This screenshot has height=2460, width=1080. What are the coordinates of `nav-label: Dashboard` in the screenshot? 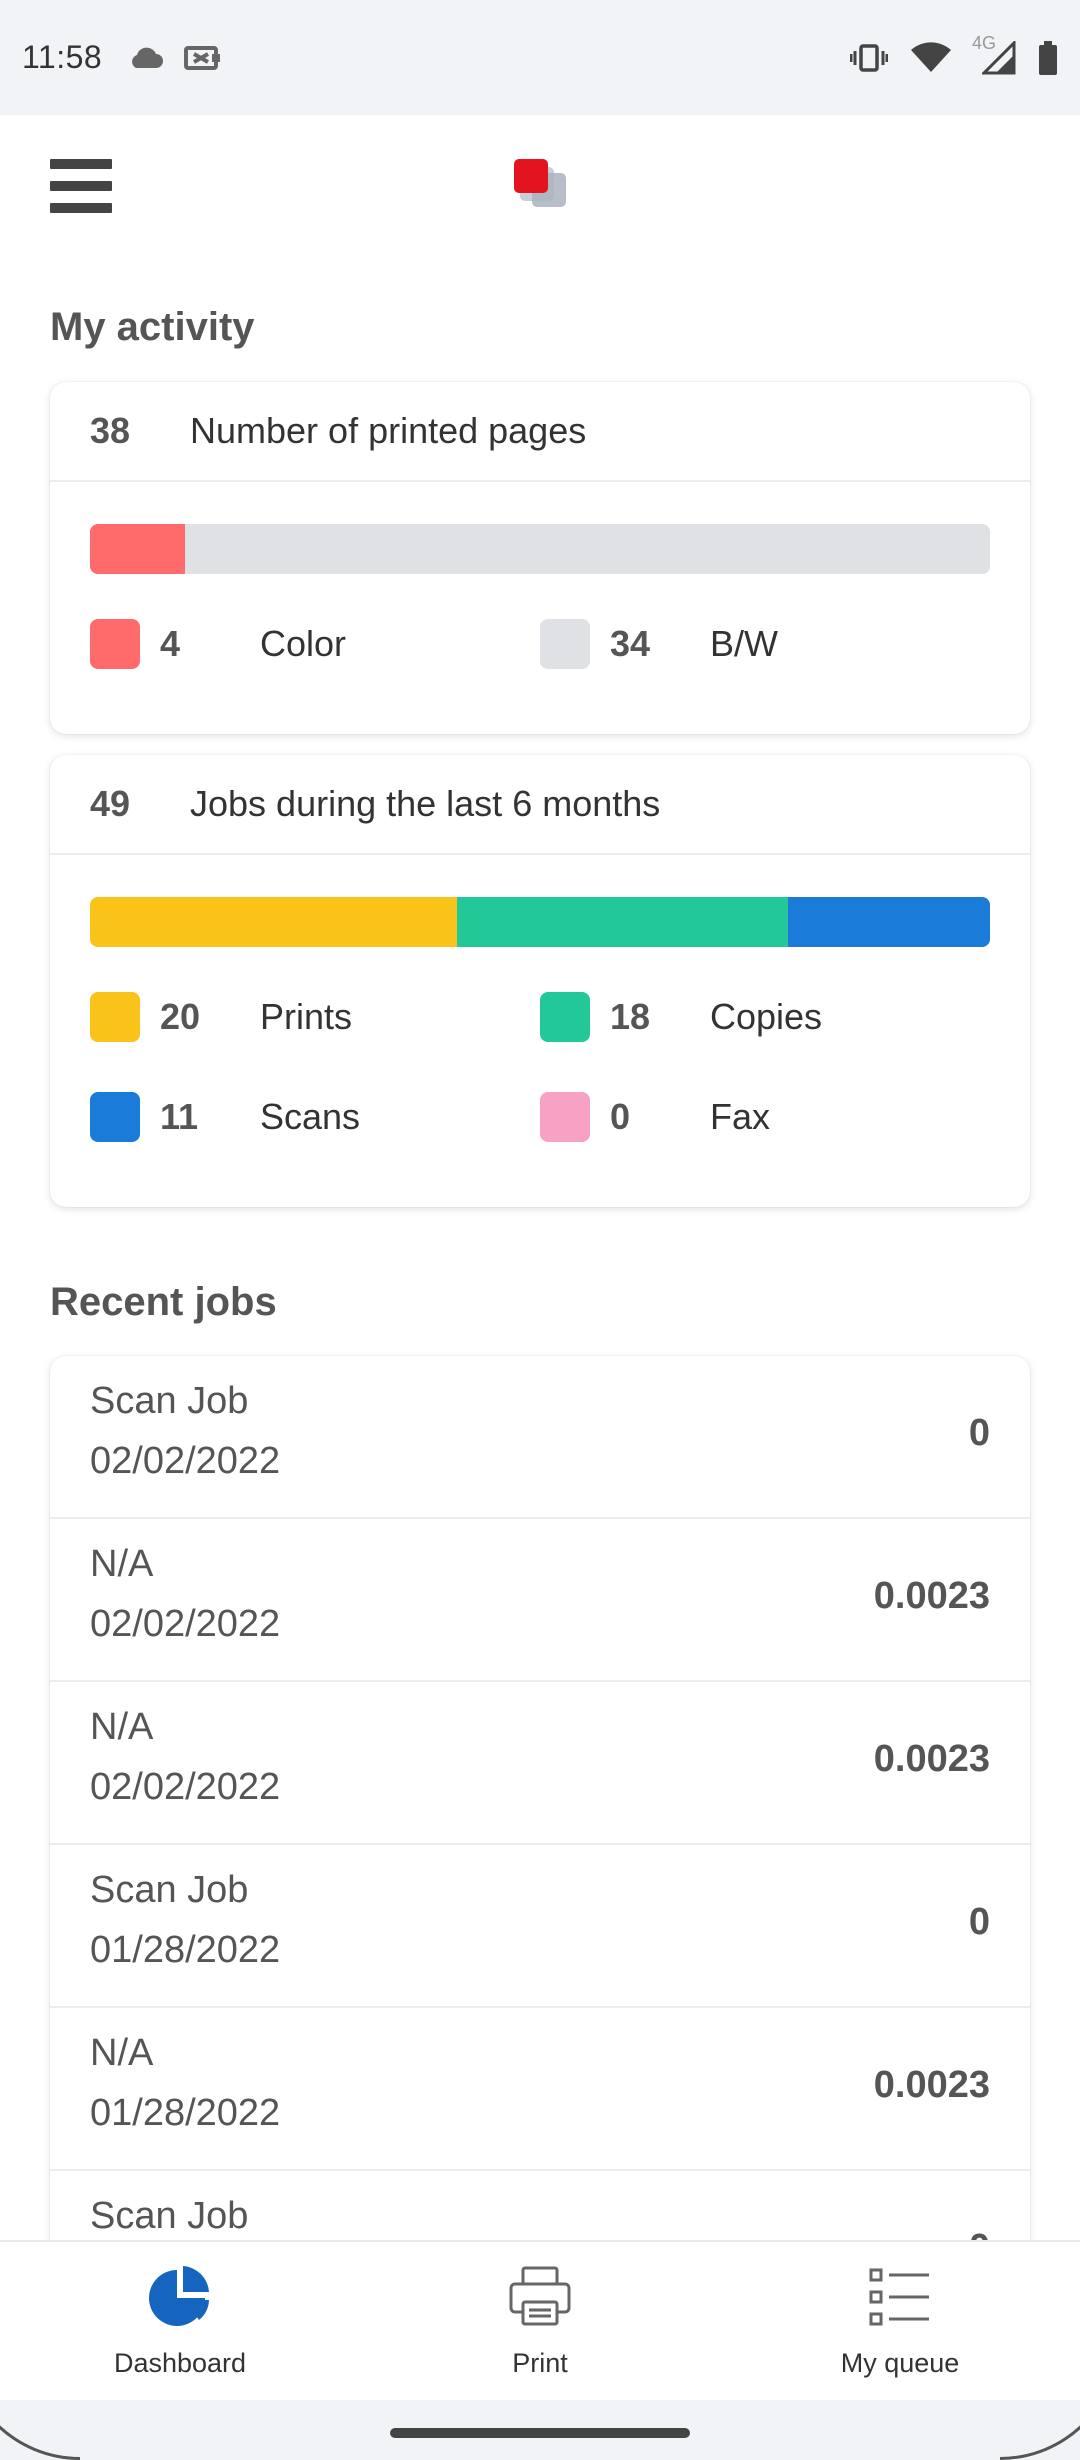 It's located at (180, 2363).